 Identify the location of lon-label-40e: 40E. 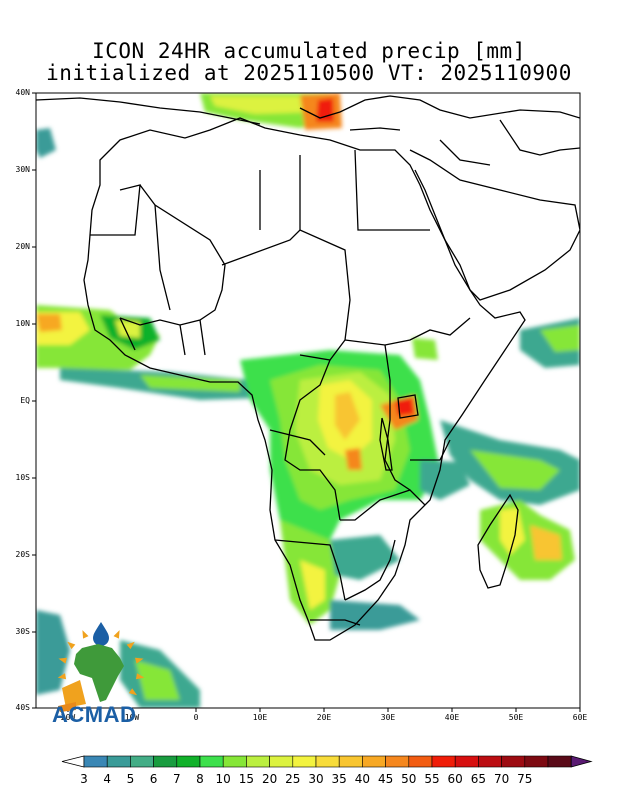
(452, 717).